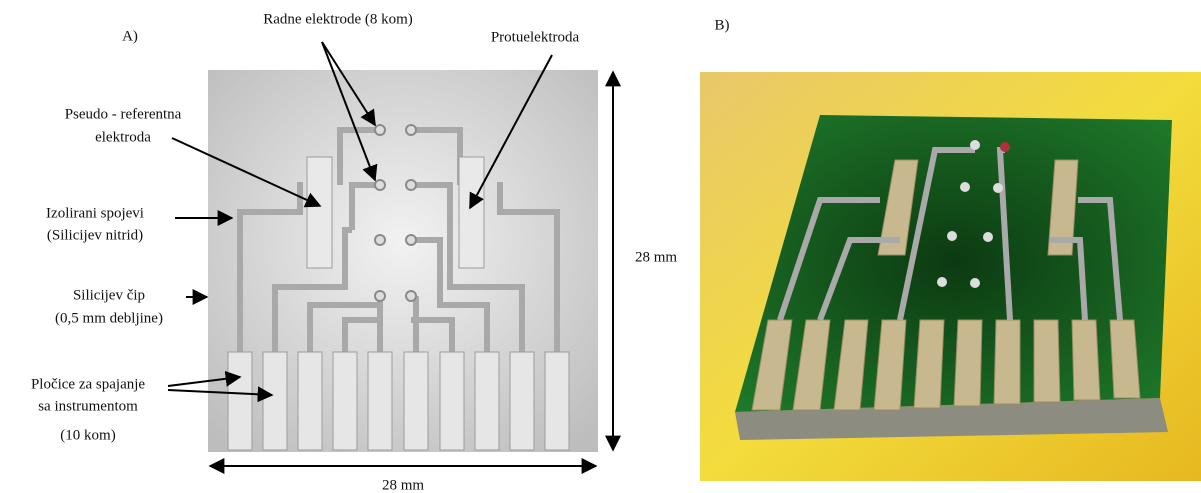  What do you see at coordinates (109, 295) in the screenshot?
I see `annotation: Silicijev čip` at bounding box center [109, 295].